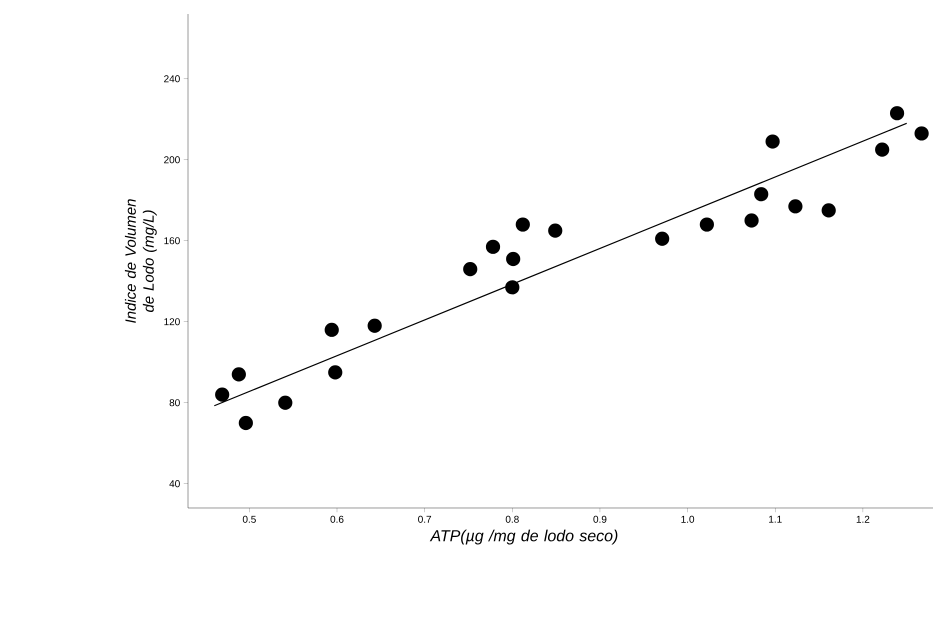  I want to click on x-axis-title: ATP(µg /mg de lodo seco), so click(524, 537).